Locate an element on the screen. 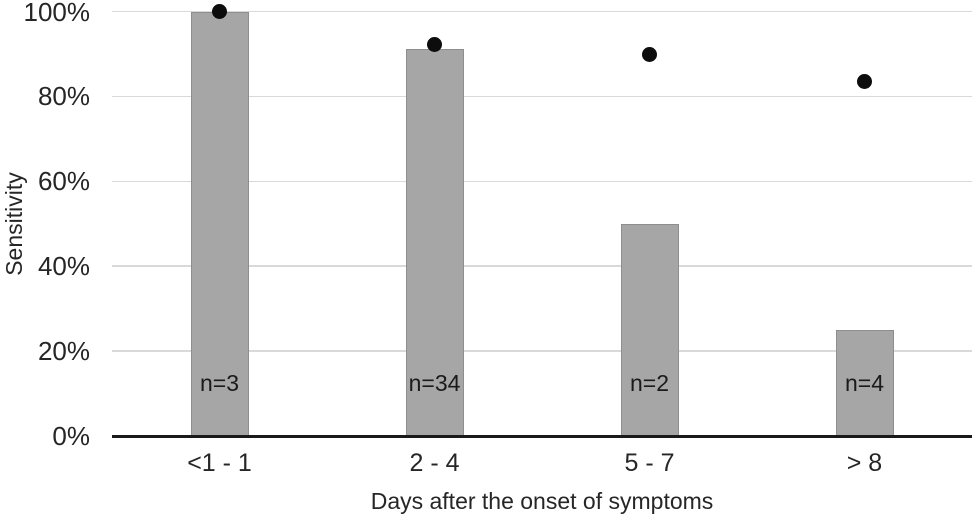  bar-count-label: n=34 is located at coordinates (434, 383).